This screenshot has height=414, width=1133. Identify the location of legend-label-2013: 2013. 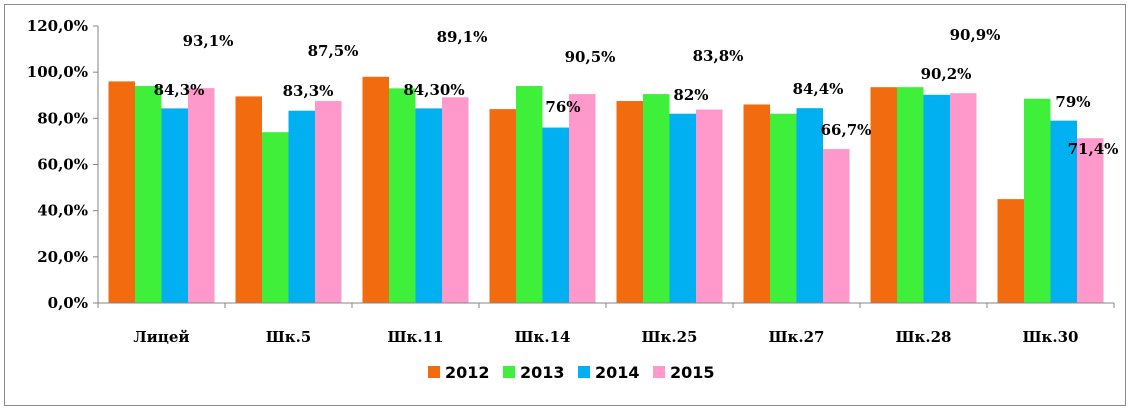
(542, 372).